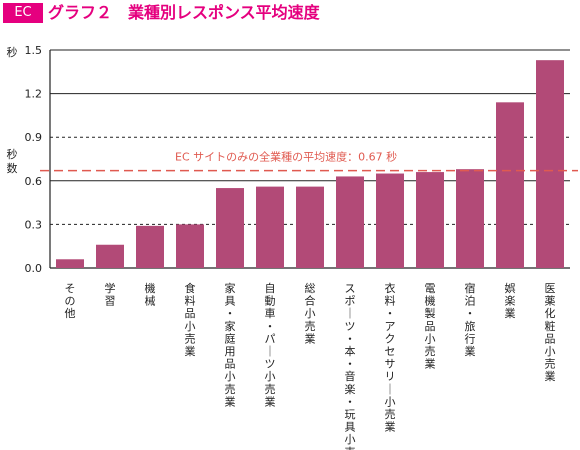 Image resolution: width=580 pixels, height=450 pixels. I want to click on x-tick-label: 食, so click(190, 288).